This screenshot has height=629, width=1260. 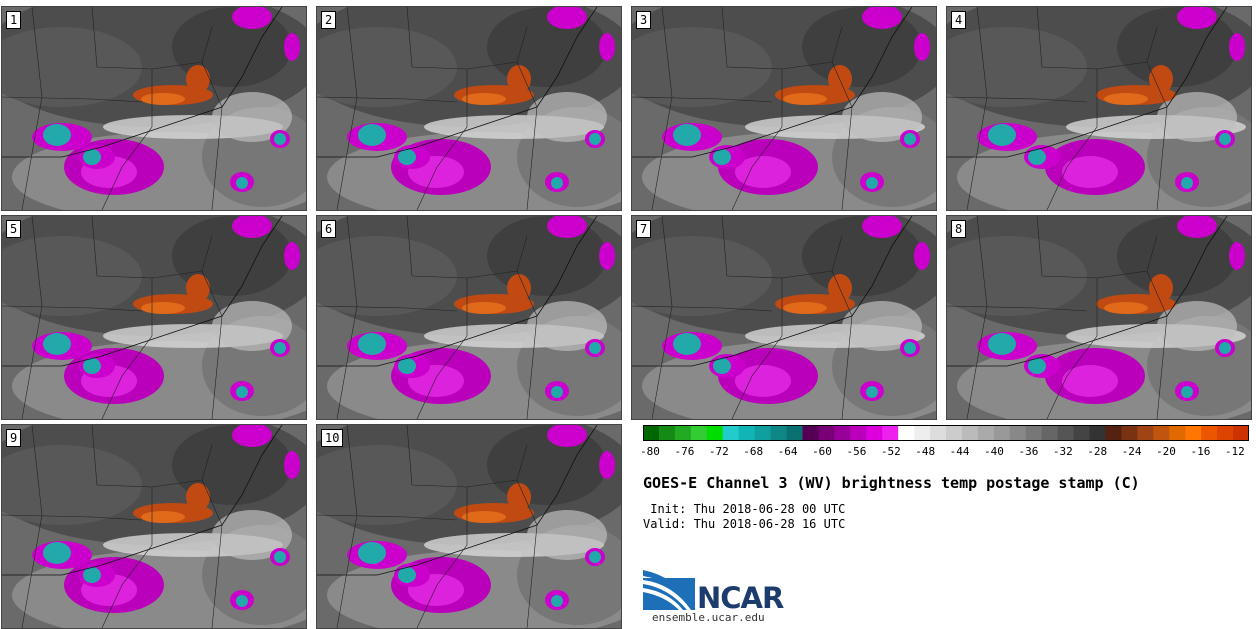 What do you see at coordinates (744, 509) in the screenshot?
I see `init-time: Init: Thu 2018-06-28 00 UTC` at bounding box center [744, 509].